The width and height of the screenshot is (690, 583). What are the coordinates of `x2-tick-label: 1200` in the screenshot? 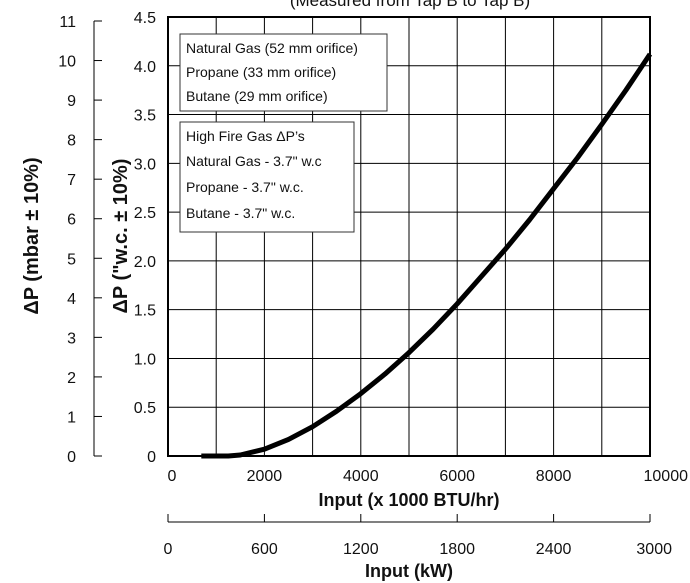 It's located at (361, 549).